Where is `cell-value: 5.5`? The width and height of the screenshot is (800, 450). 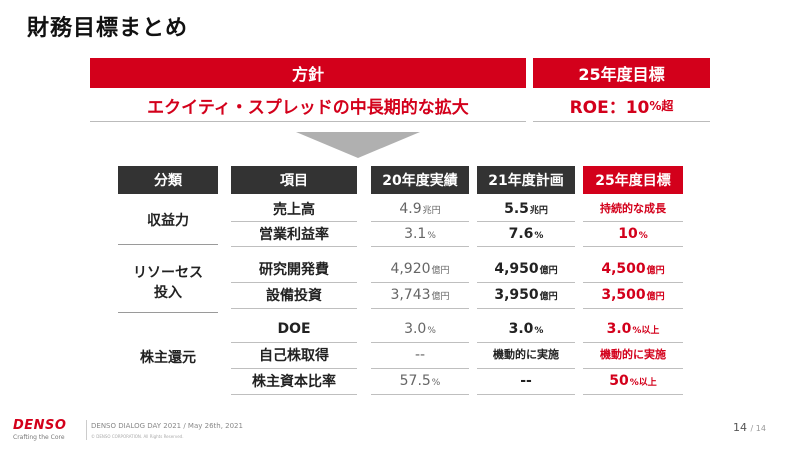
cell-value: 5.5 is located at coordinates (516, 209).